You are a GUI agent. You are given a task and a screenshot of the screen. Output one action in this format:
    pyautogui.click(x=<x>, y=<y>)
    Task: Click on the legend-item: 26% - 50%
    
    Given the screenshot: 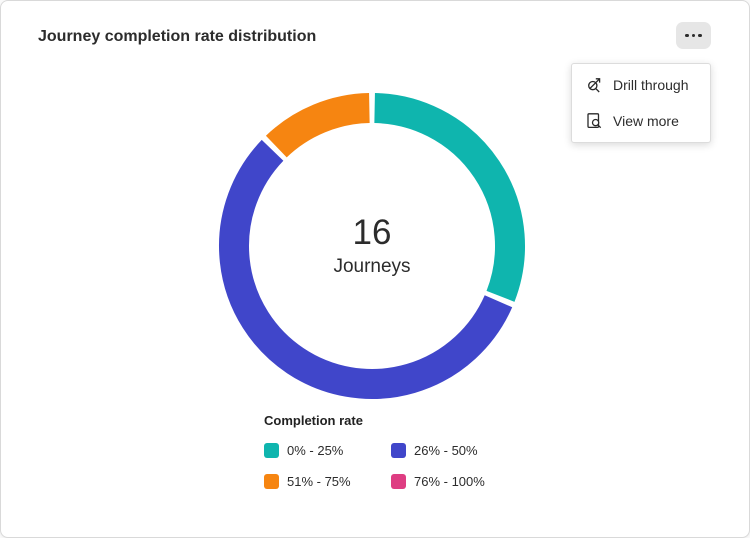 What is the action you would take?
    pyautogui.click(x=438, y=450)
    